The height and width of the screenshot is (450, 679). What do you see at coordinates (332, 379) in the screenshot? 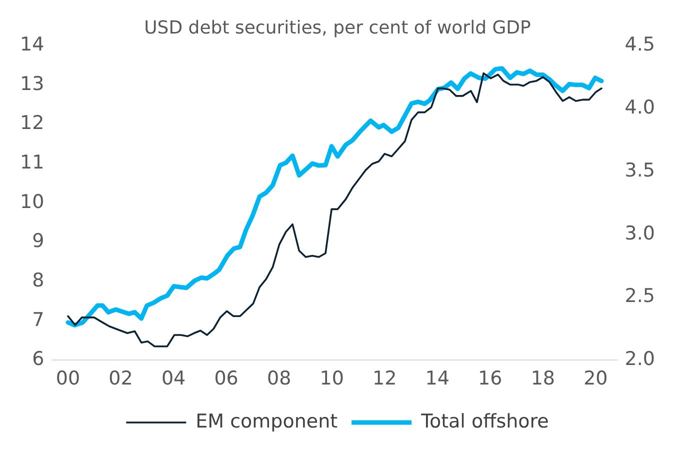
I see `x-tick-label: 10` at bounding box center [332, 379].